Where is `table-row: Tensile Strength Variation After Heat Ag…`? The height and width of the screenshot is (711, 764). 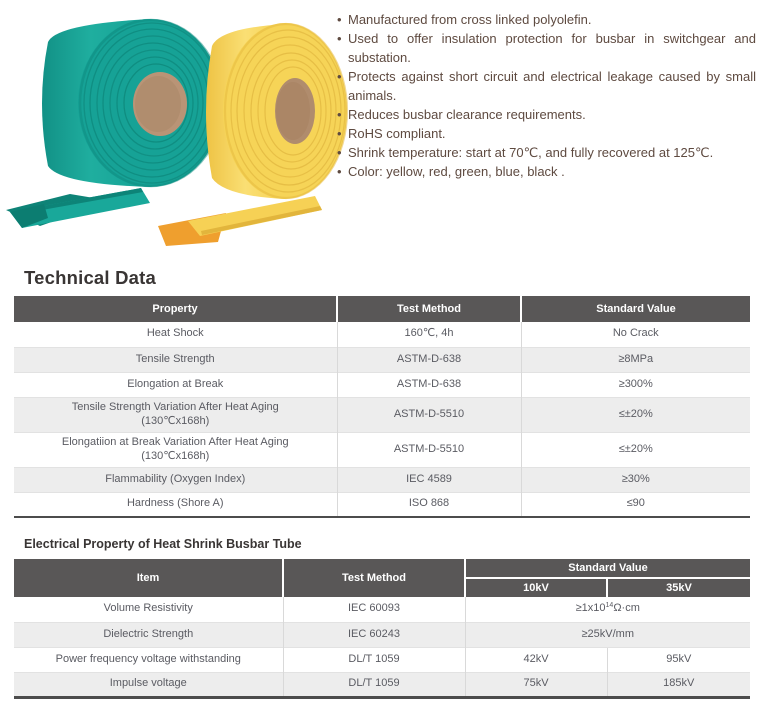 table-row: Tensile Strength Variation After Heat Ag… is located at coordinates (382, 414).